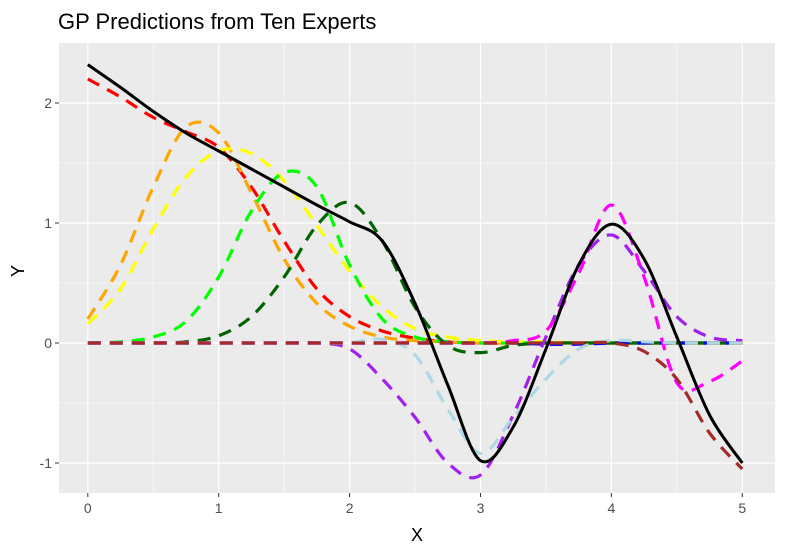 This screenshot has width=786, height=556. What do you see at coordinates (219, 508) in the screenshot?
I see `x-tick-label: 1` at bounding box center [219, 508].